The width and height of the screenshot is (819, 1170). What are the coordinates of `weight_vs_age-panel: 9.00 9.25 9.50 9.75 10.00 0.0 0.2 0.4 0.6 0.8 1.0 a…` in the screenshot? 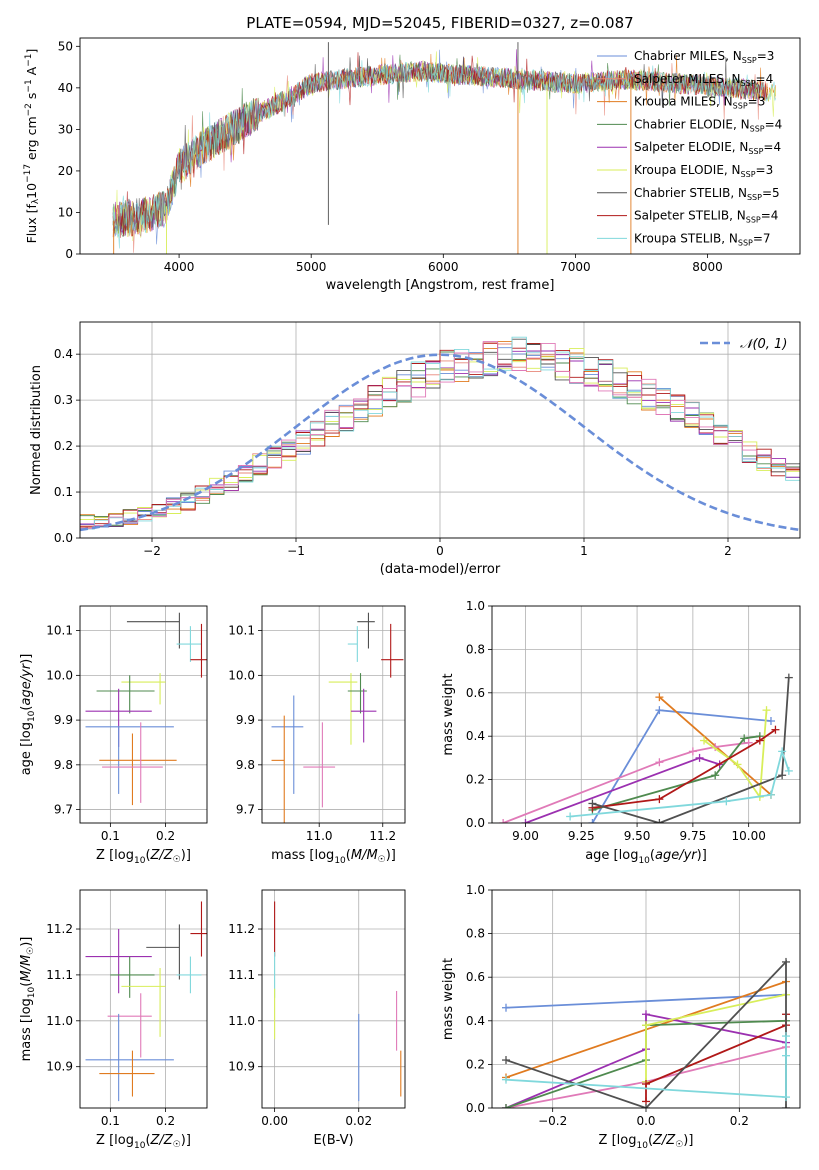 It's located at (621, 732).